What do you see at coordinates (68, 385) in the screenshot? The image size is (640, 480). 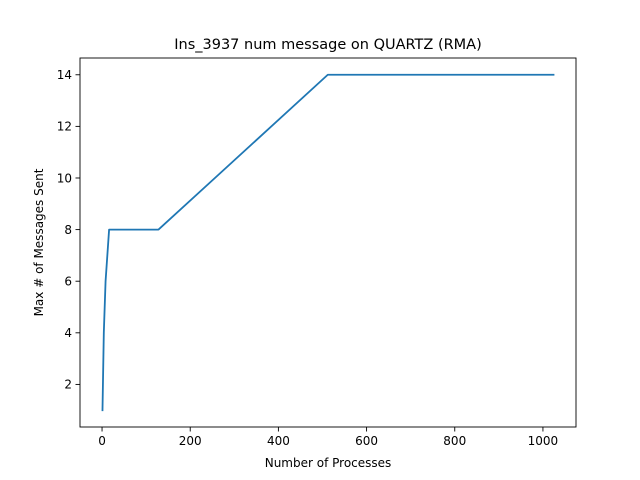 I see `y-tick-label: 2` at bounding box center [68, 385].